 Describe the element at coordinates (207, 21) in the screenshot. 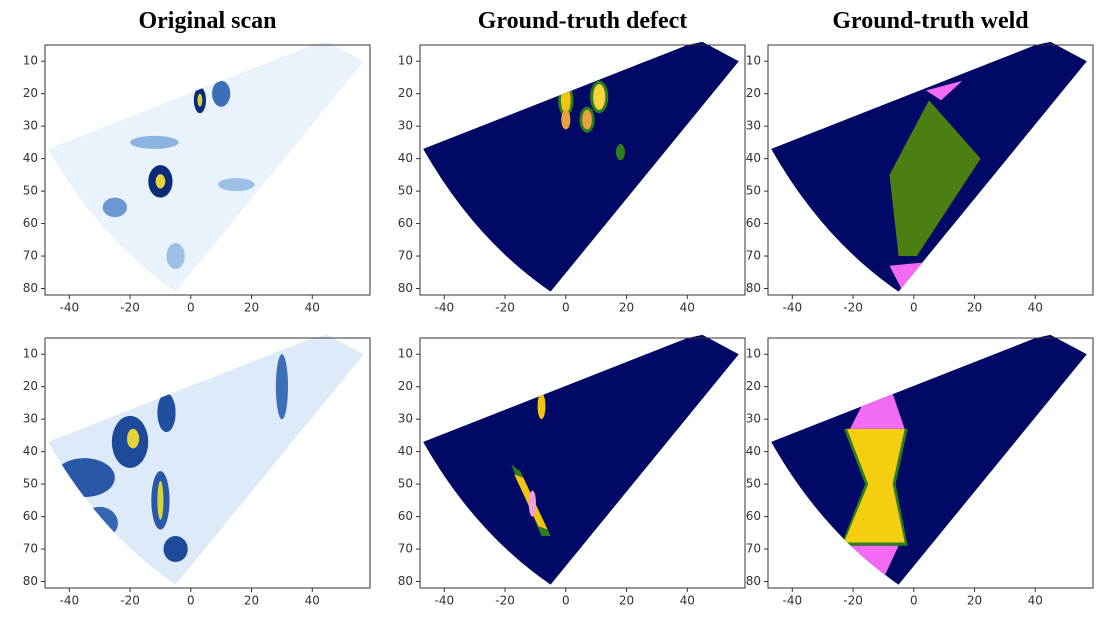

I see `panel-title: Original scan` at that location.